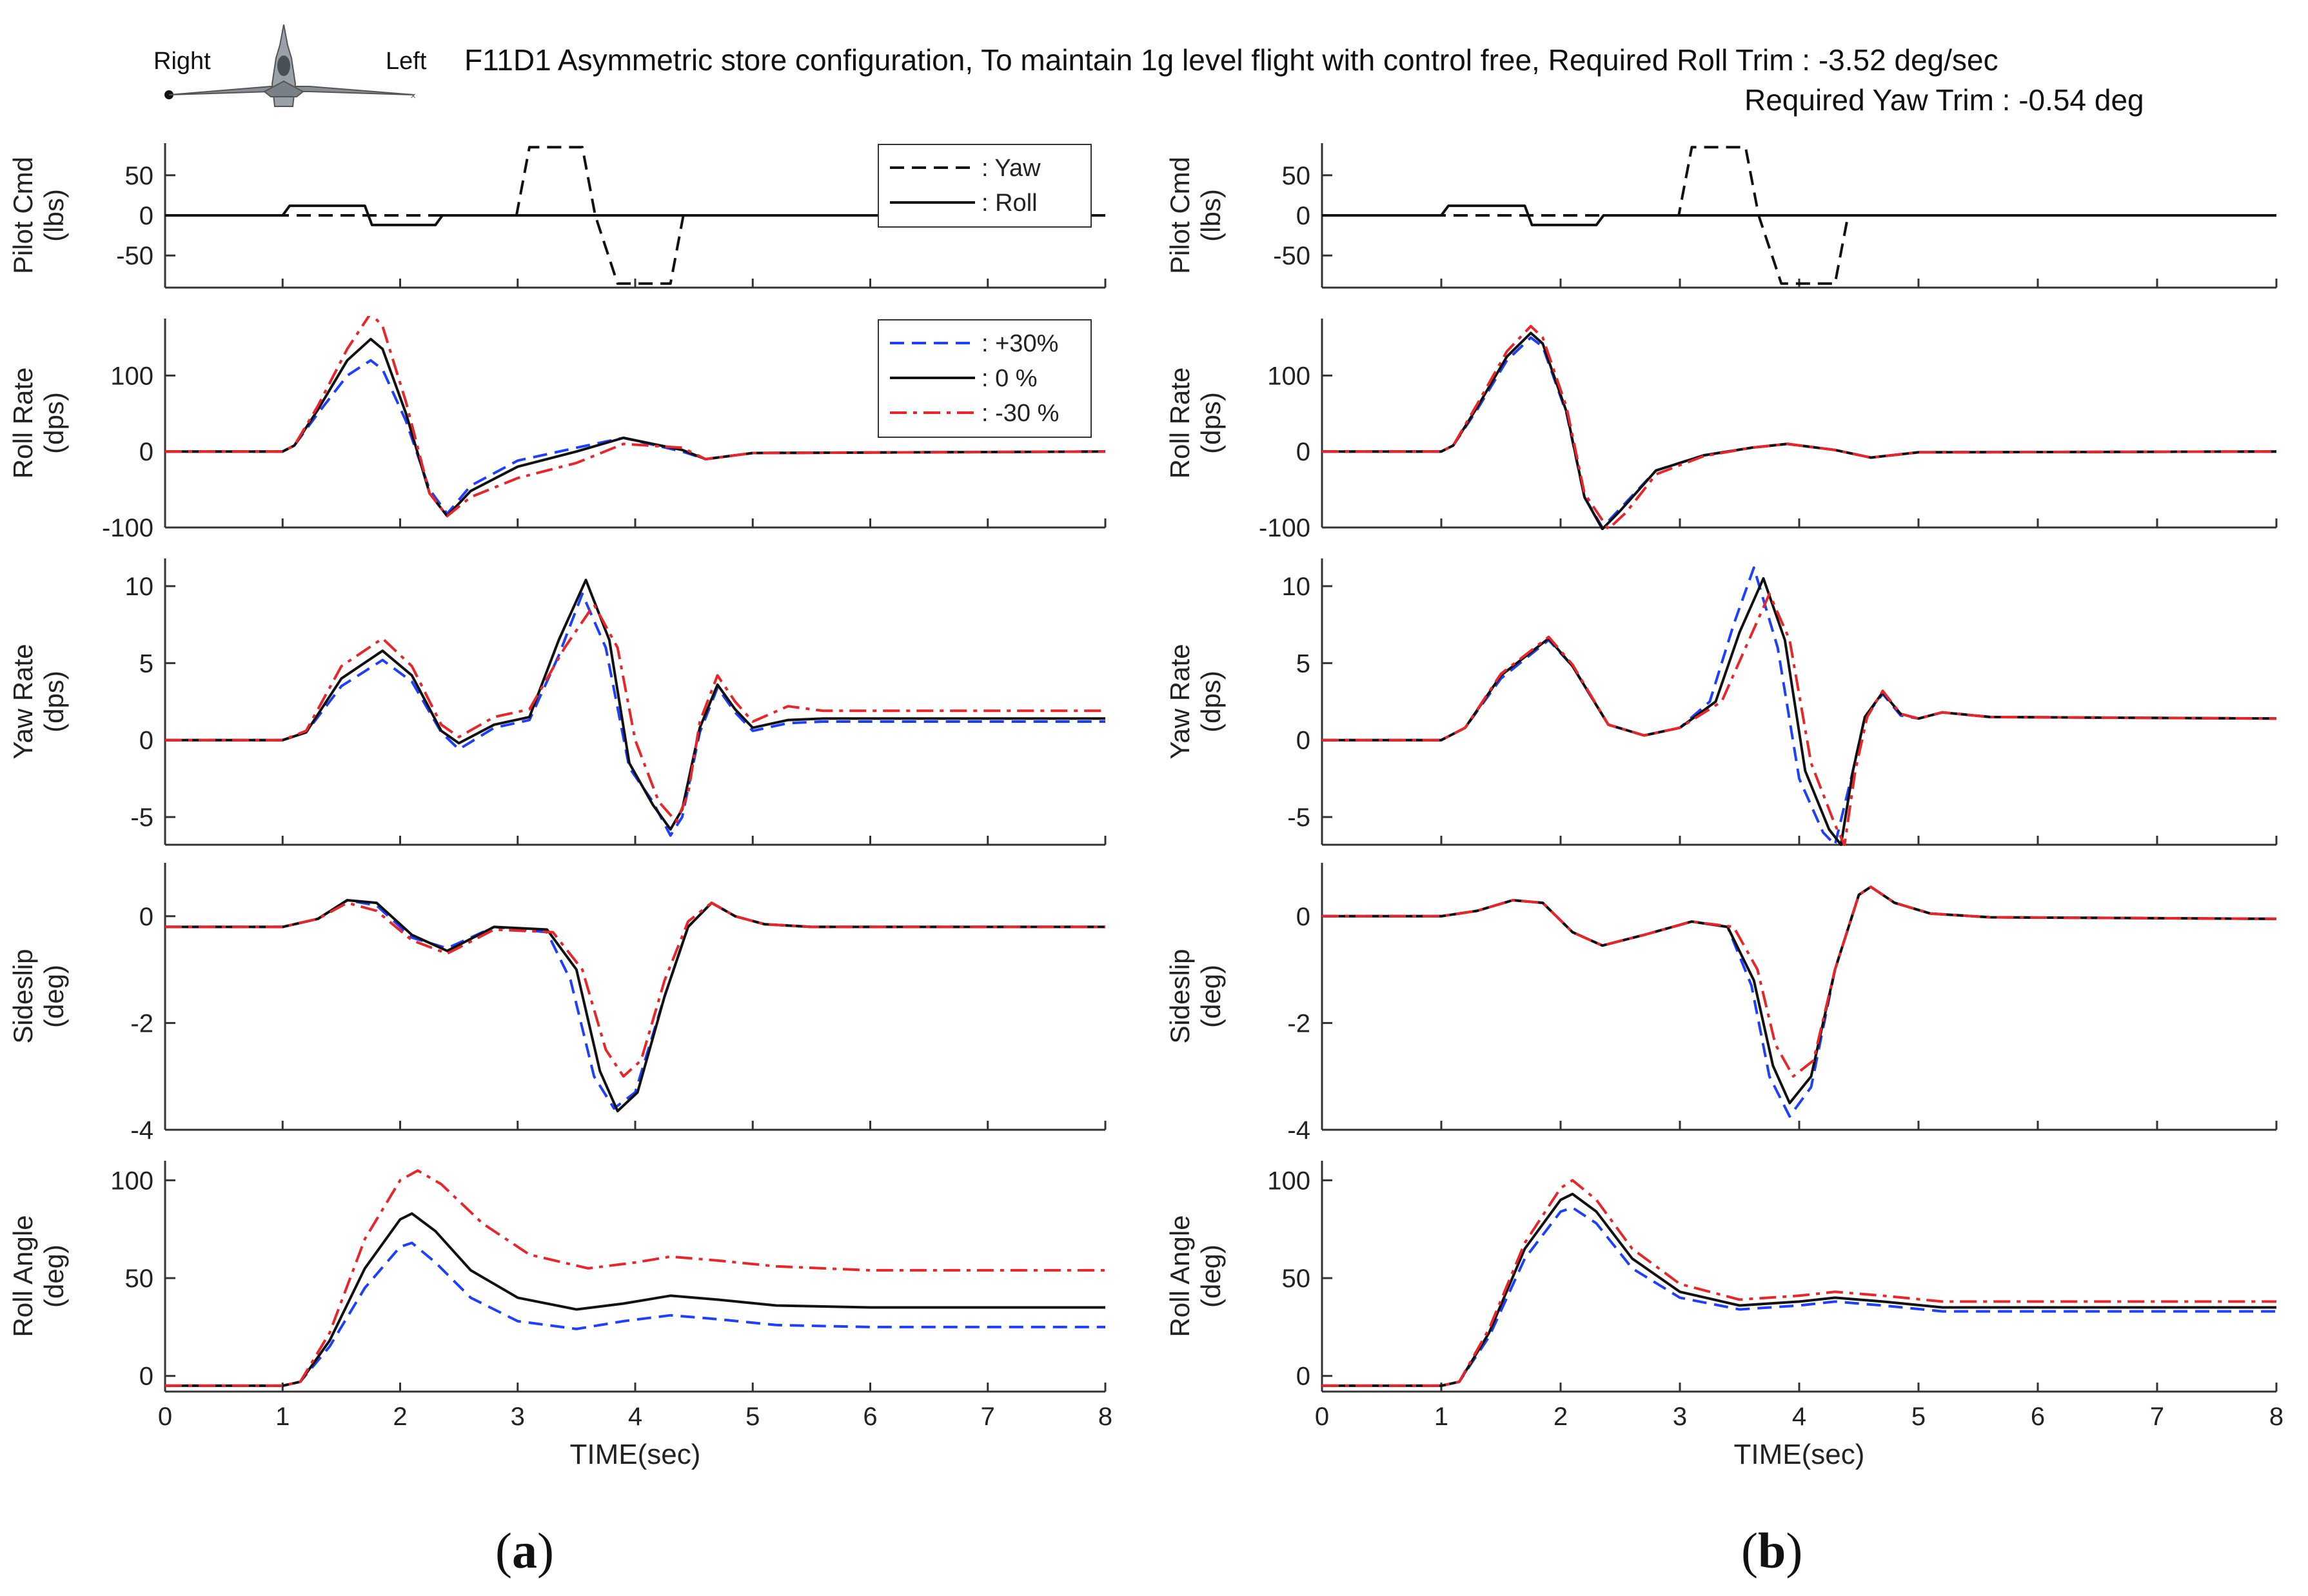 Image resolution: width=2308 pixels, height=1596 pixels. I want to click on panel-b-pilot-cmd-ytick-label: 50, so click(1296, 176).